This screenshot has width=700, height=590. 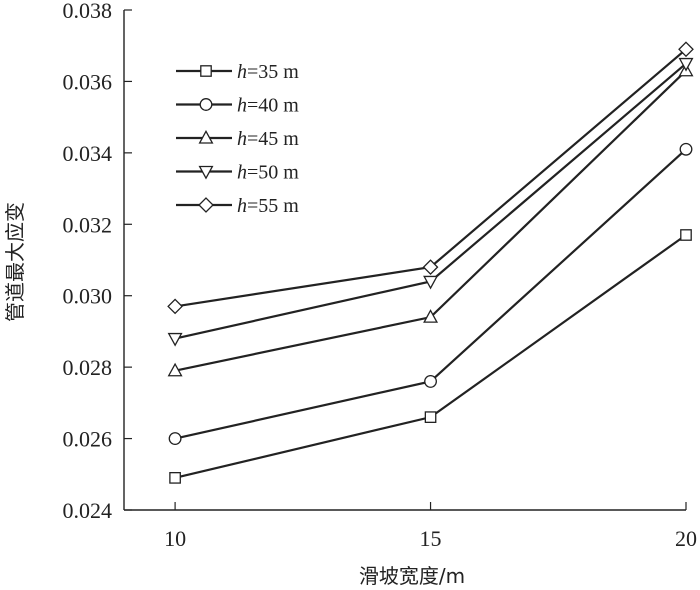 I want to click on legend-entry: h=50 m, so click(x=237, y=173).